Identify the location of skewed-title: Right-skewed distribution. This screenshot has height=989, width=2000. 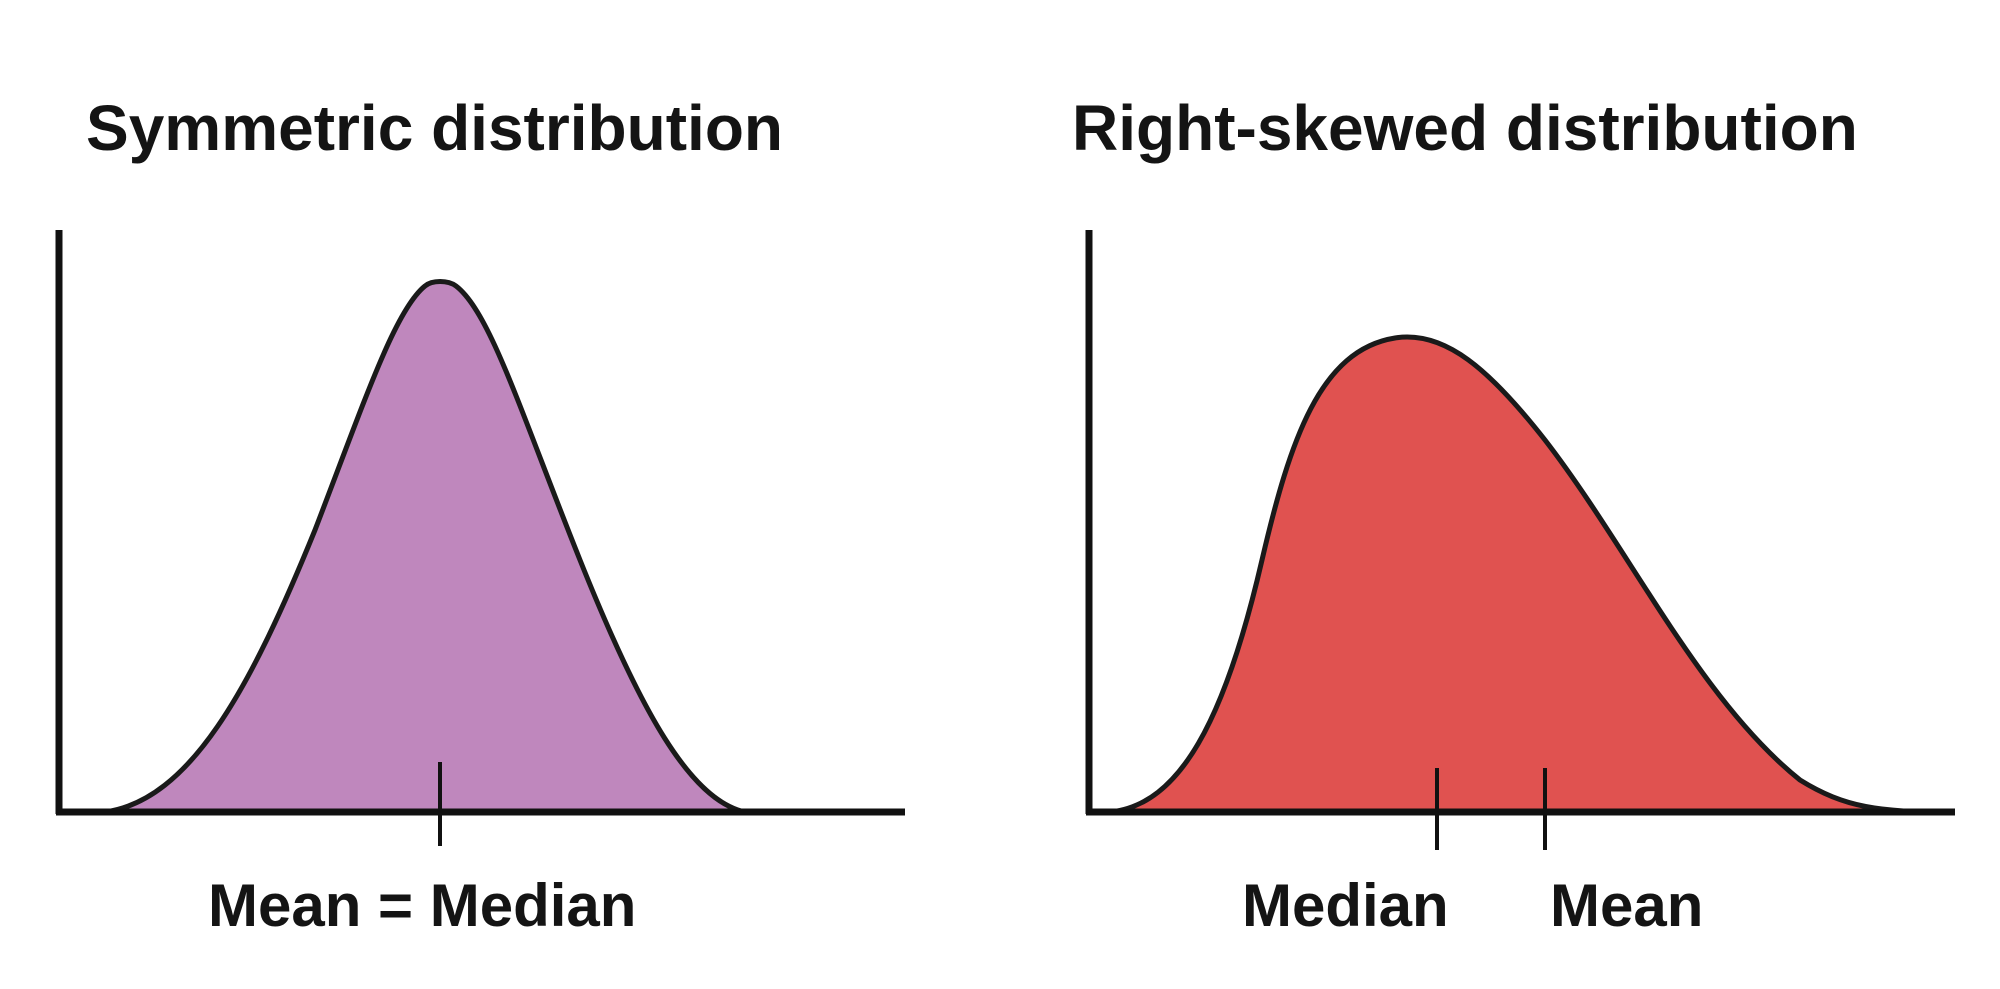
(1465, 128).